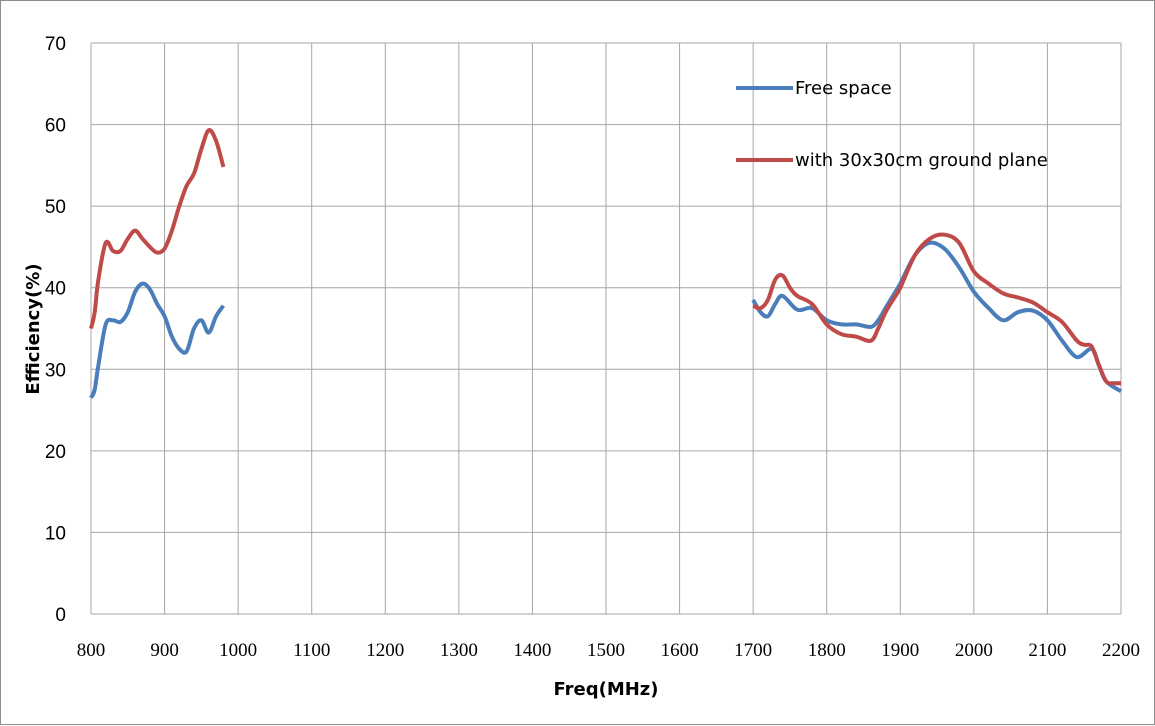 The height and width of the screenshot is (726, 1155). Describe the element at coordinates (385, 650) in the screenshot. I see `x-tick-1200: 1200` at that location.